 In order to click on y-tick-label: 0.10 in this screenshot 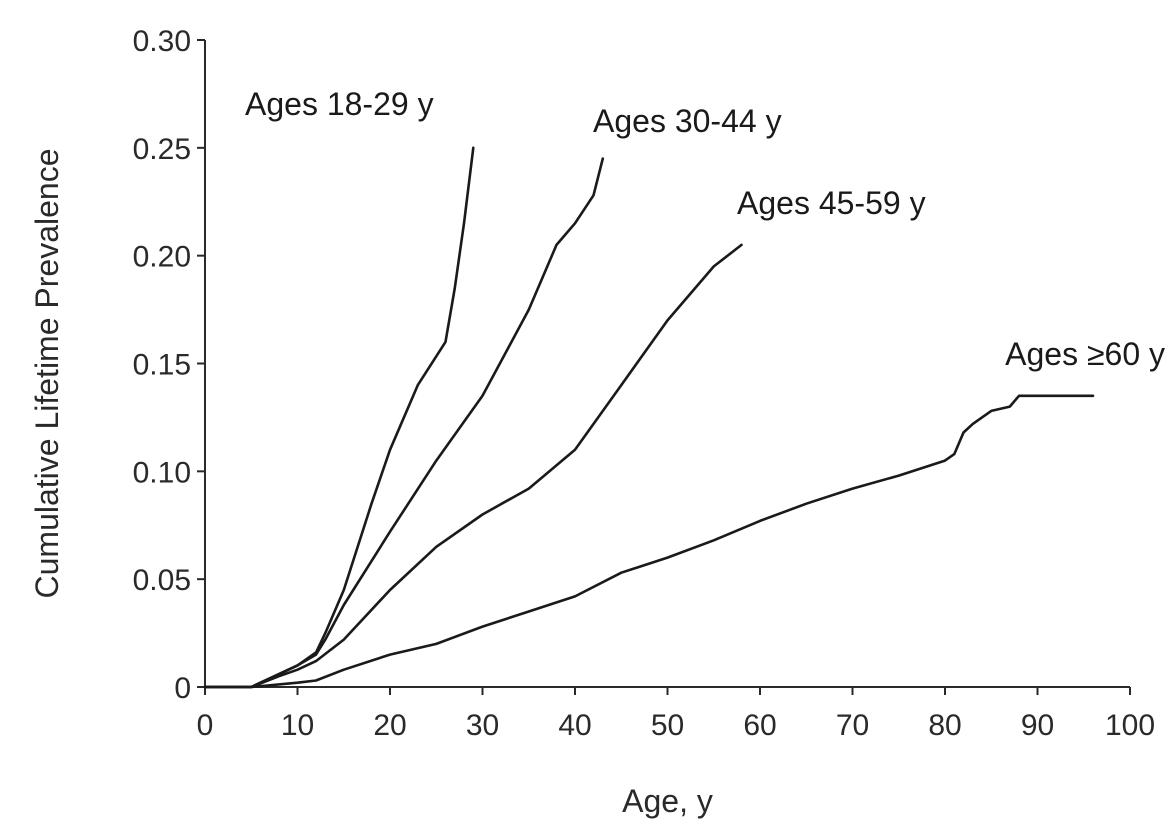, I will do `click(162, 472)`.